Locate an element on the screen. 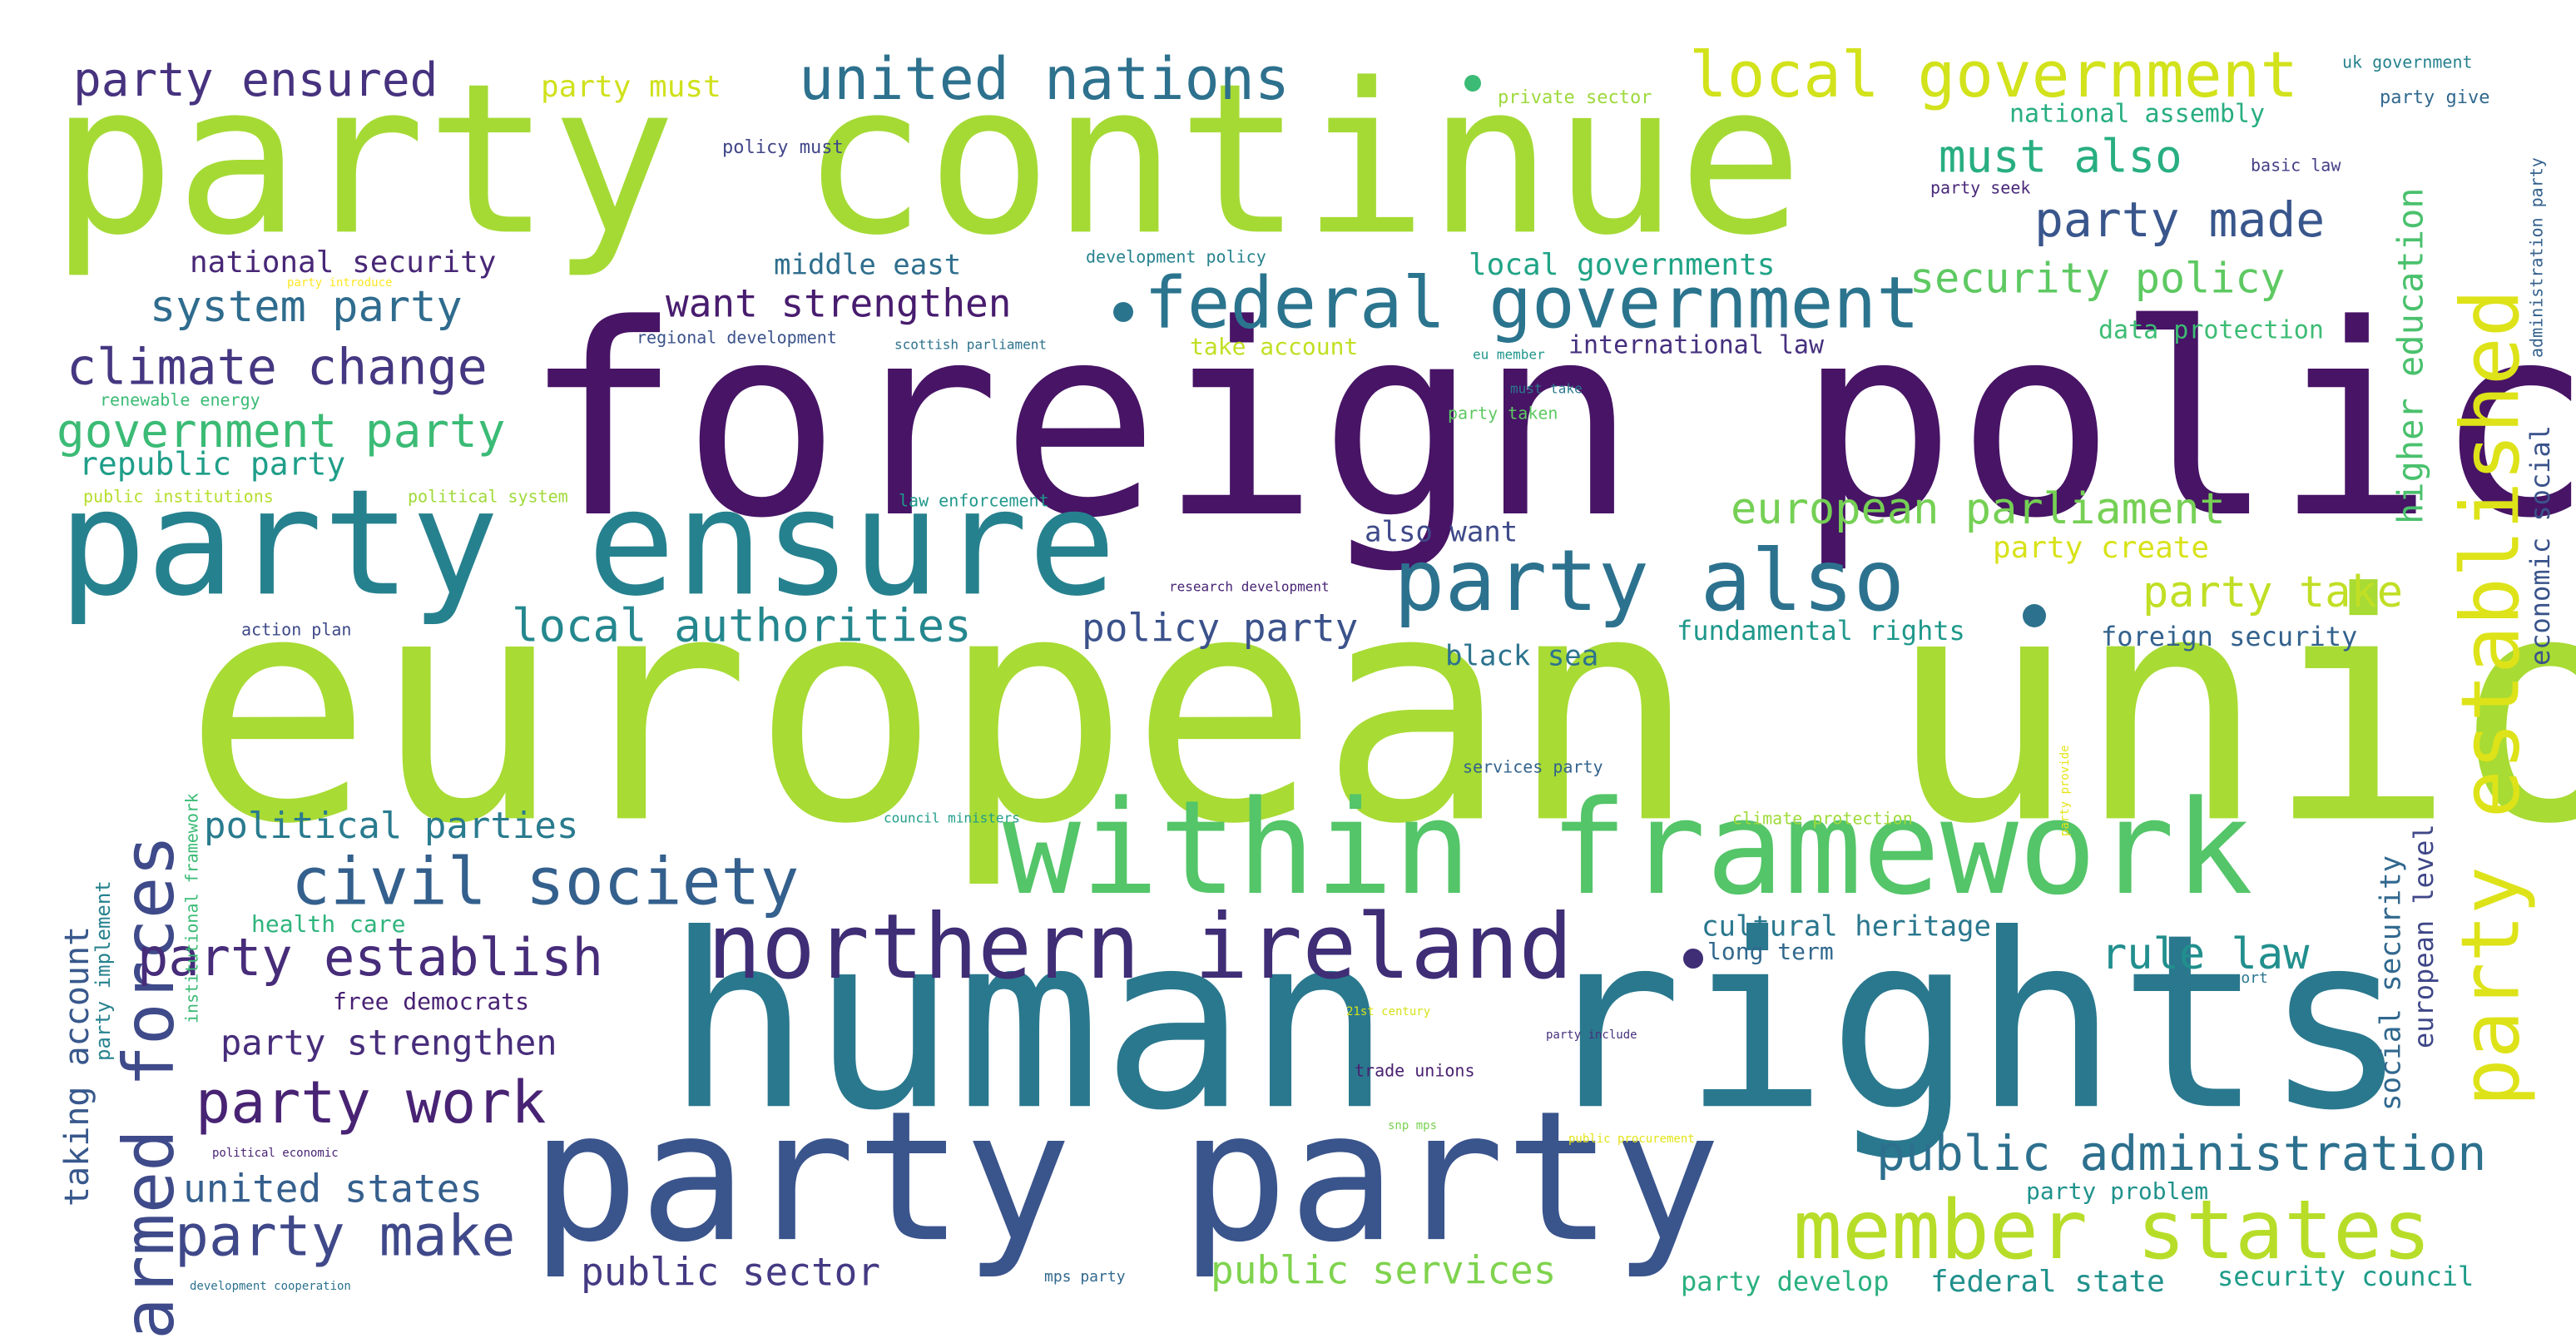 The height and width of the screenshot is (1338, 2576). word: national security is located at coordinates (343, 262).